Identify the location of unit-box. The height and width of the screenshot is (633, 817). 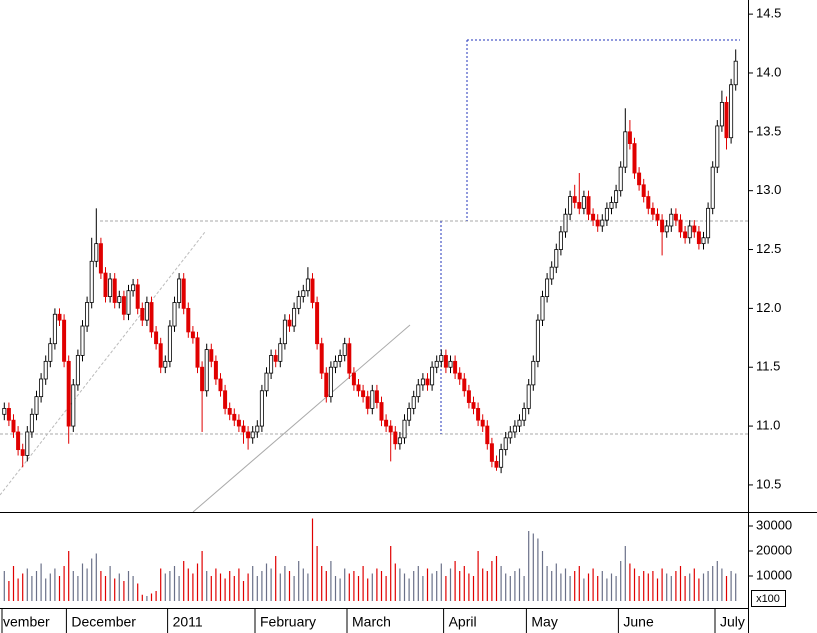
(768, 598).